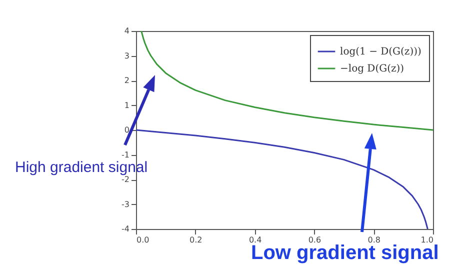 The width and height of the screenshot is (474, 271). Describe the element at coordinates (127, 31) in the screenshot. I see `y-tick-label: 4` at that location.